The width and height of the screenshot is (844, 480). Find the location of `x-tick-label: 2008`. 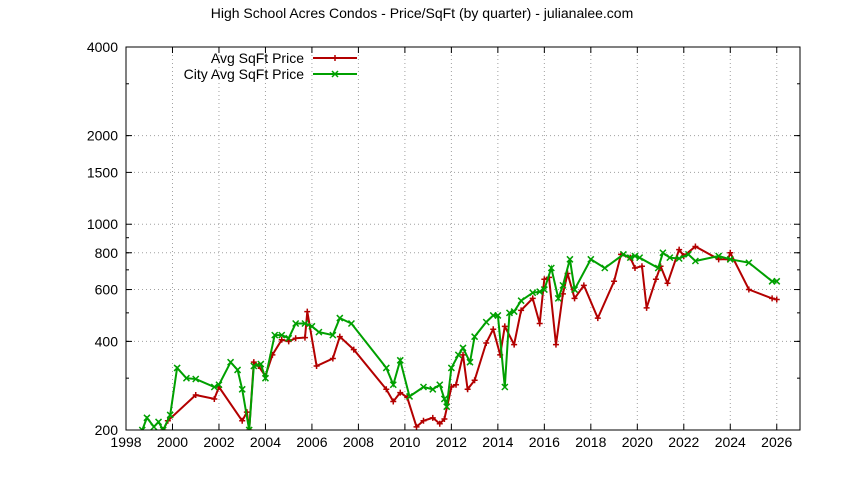

x-tick-label: 2008 is located at coordinates (358, 442).